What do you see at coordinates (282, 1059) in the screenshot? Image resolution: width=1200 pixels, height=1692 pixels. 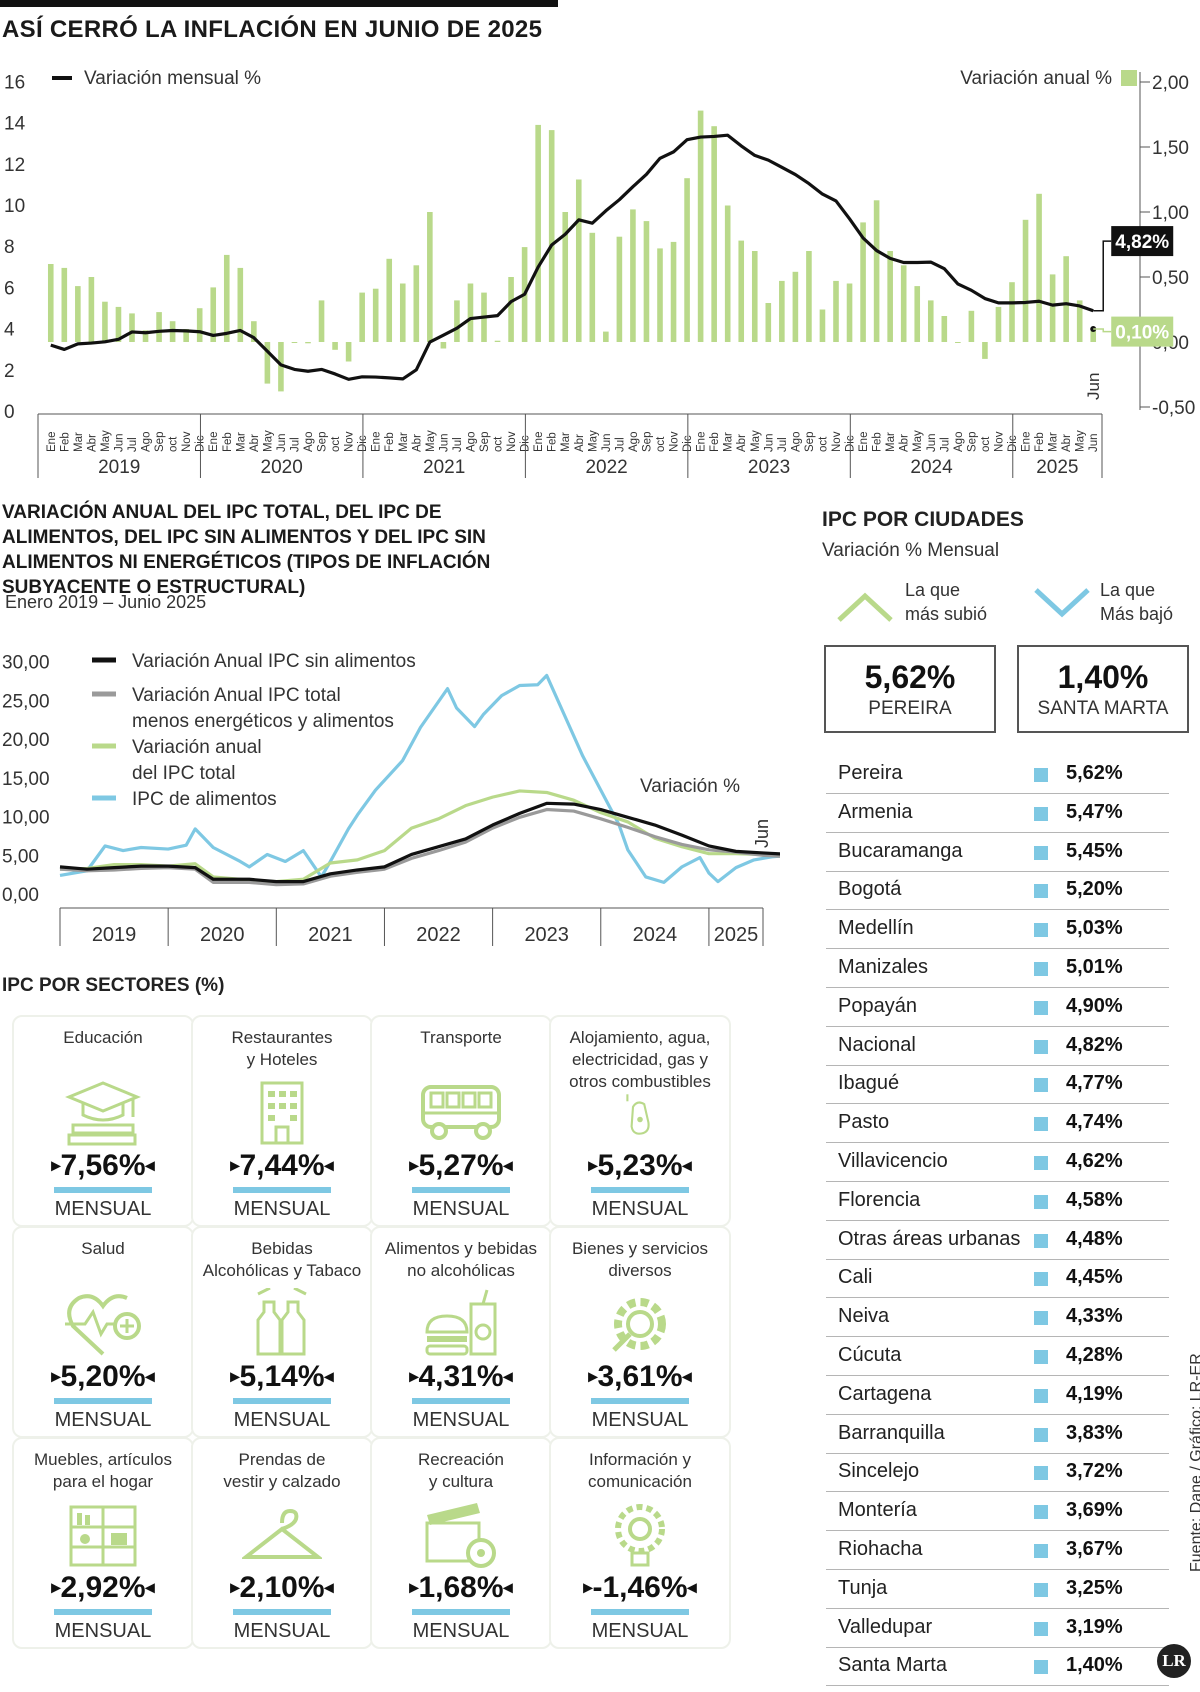 I see `sector-name-line: y Hoteles` at bounding box center [282, 1059].